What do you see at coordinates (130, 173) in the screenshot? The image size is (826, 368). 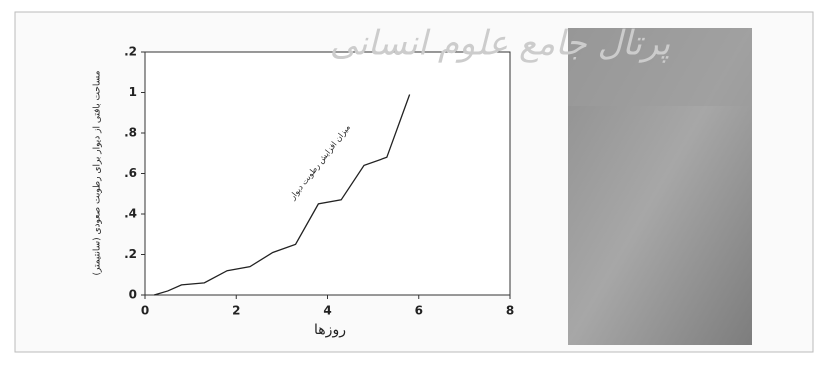 I see `y-tick-label: .6` at bounding box center [130, 173].